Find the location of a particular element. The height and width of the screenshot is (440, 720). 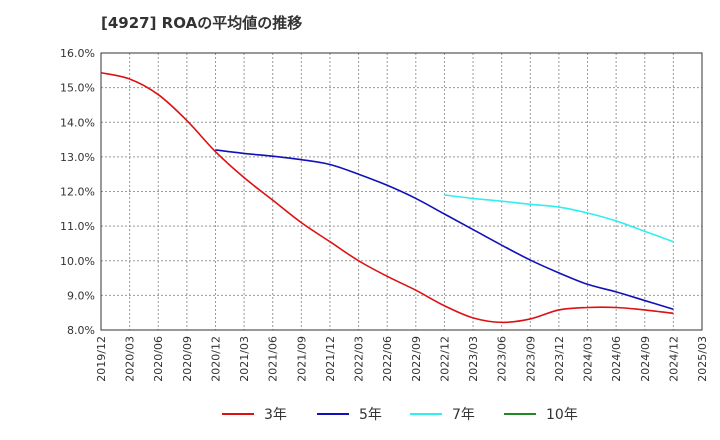

x-tick-label: 2020/12 is located at coordinates (215, 359).